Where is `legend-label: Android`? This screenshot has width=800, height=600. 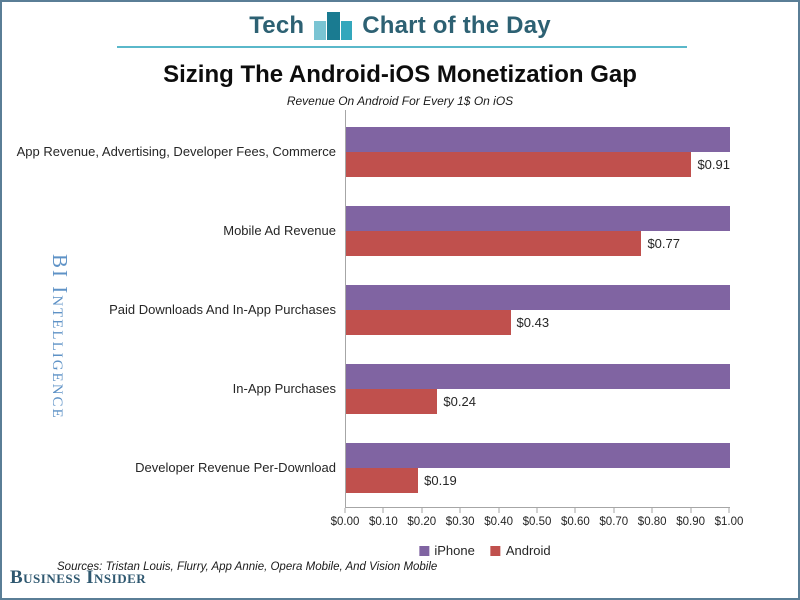 legend-label: Android is located at coordinates (528, 550).